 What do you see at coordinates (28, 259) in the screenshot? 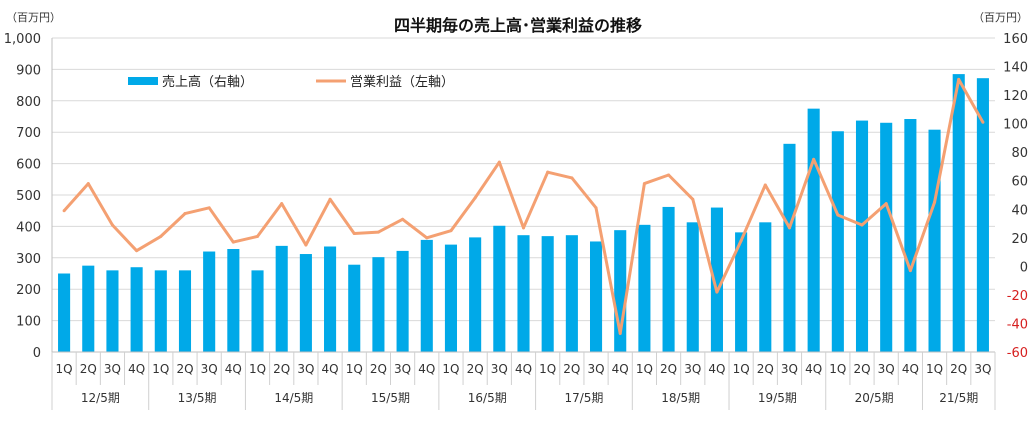
I see `left-tick-label: 300` at bounding box center [28, 259].